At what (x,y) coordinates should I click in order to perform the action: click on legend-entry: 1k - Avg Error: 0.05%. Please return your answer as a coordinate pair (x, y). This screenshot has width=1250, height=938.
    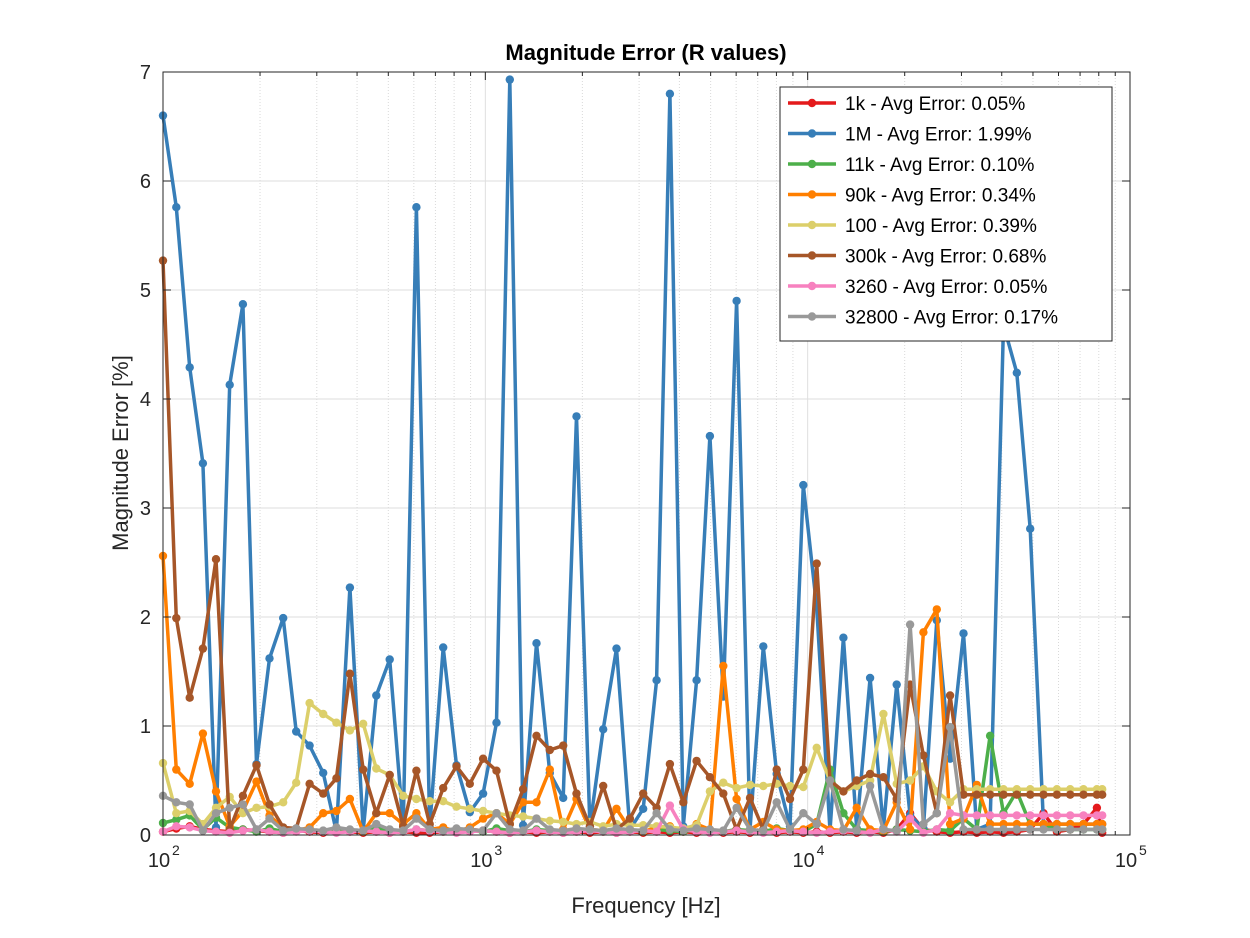
    Looking at the image, I should click on (906, 104).